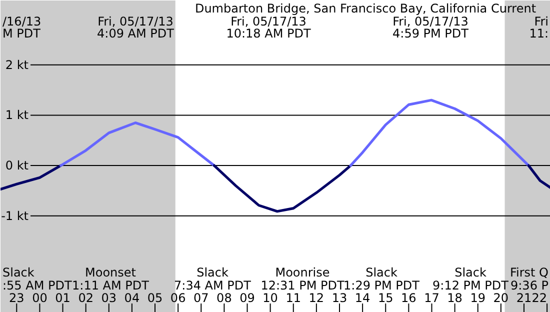 Image resolution: width=550 pixels, height=312 pixels. What do you see at coordinates (132, 298) in the screenshot?
I see `x-tick-label: 04` at bounding box center [132, 298].